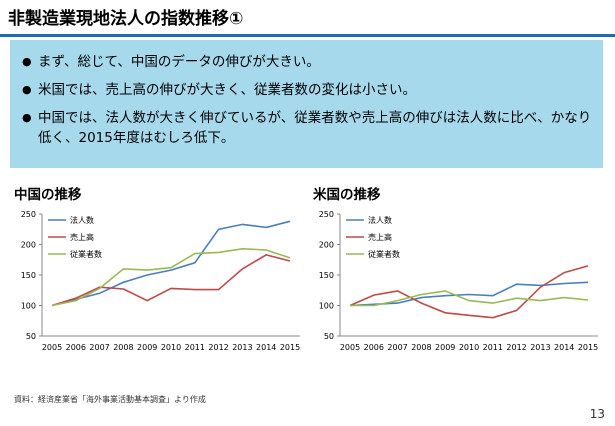 The image size is (615, 426). What do you see at coordinates (110, 399) in the screenshot?
I see `source-note: 資料：経済産業省「海外事業活動基本調査」より作成` at bounding box center [110, 399].